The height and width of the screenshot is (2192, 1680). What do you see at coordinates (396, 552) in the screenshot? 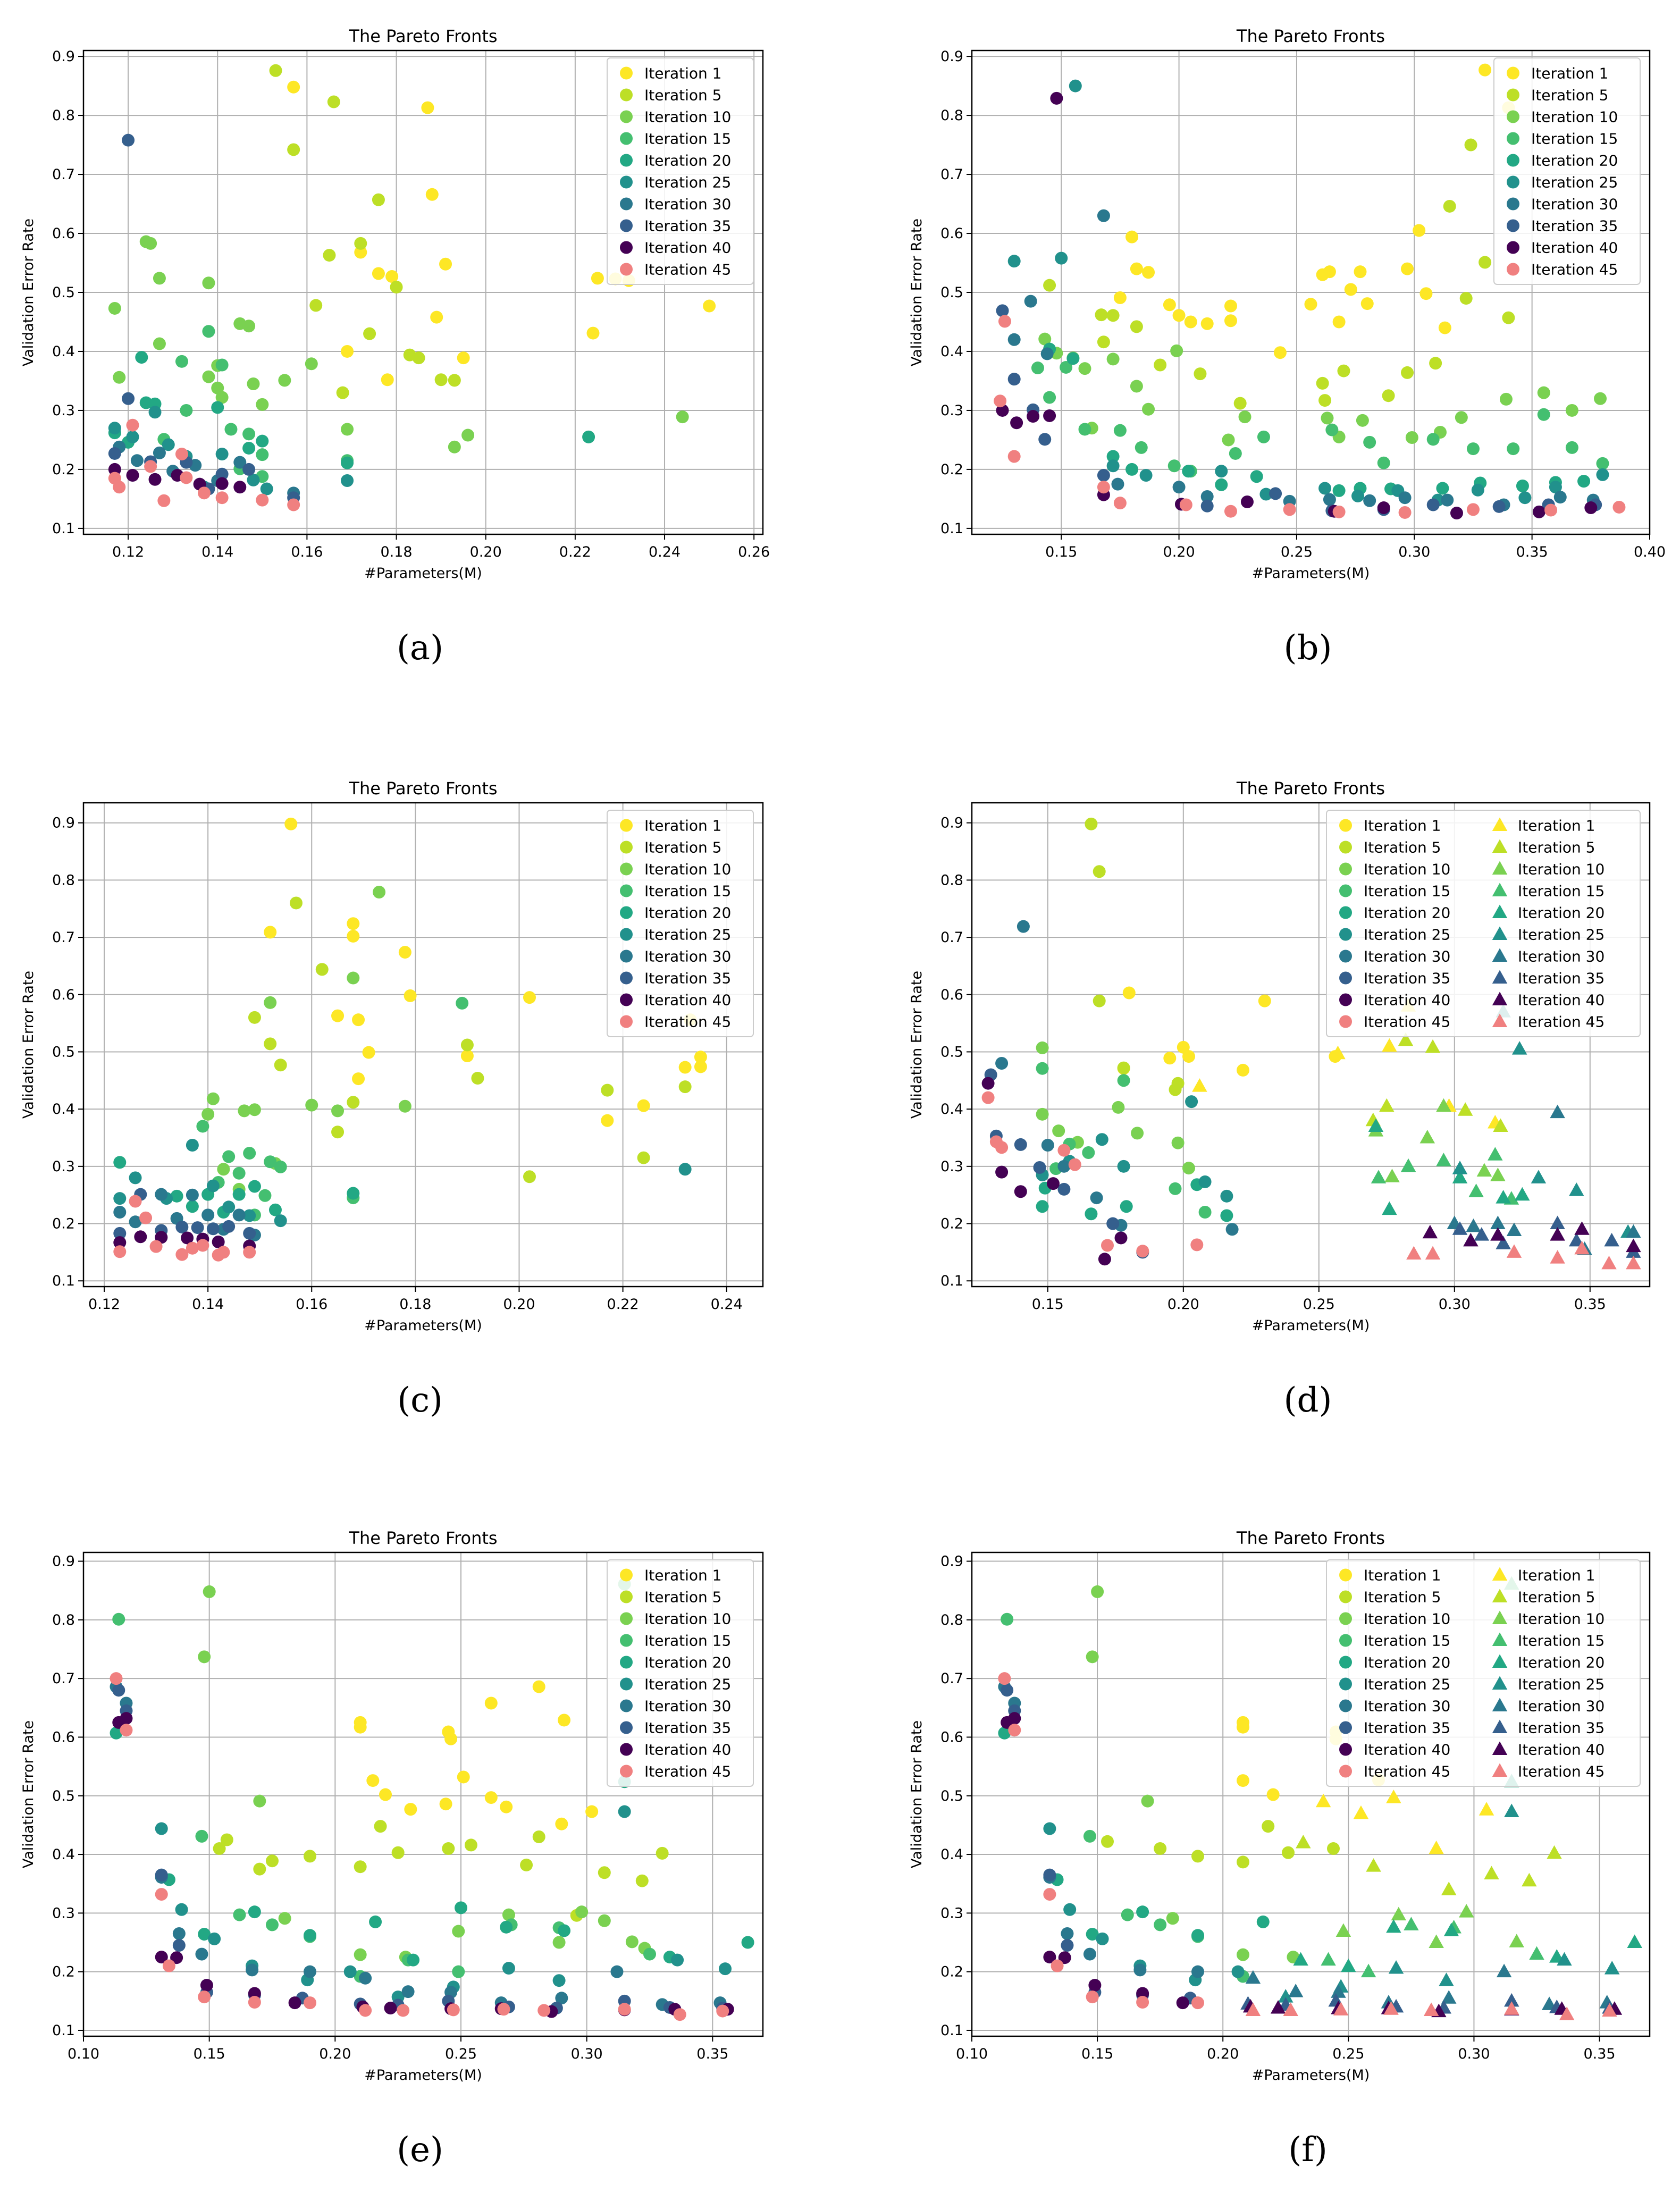
I see `x-tick-label: 0.18` at bounding box center [396, 552].